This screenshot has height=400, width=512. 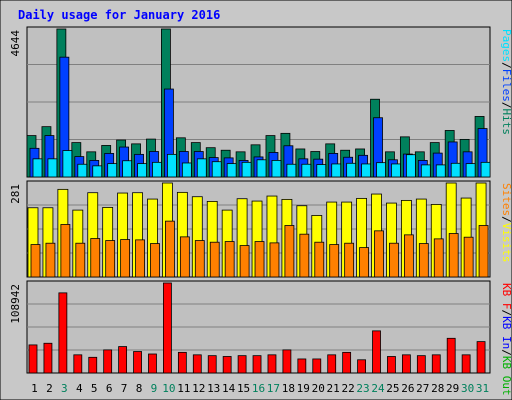 What do you see at coordinates (482, 388) in the screenshot?
I see `x-tick-label: 31` at bounding box center [482, 388].